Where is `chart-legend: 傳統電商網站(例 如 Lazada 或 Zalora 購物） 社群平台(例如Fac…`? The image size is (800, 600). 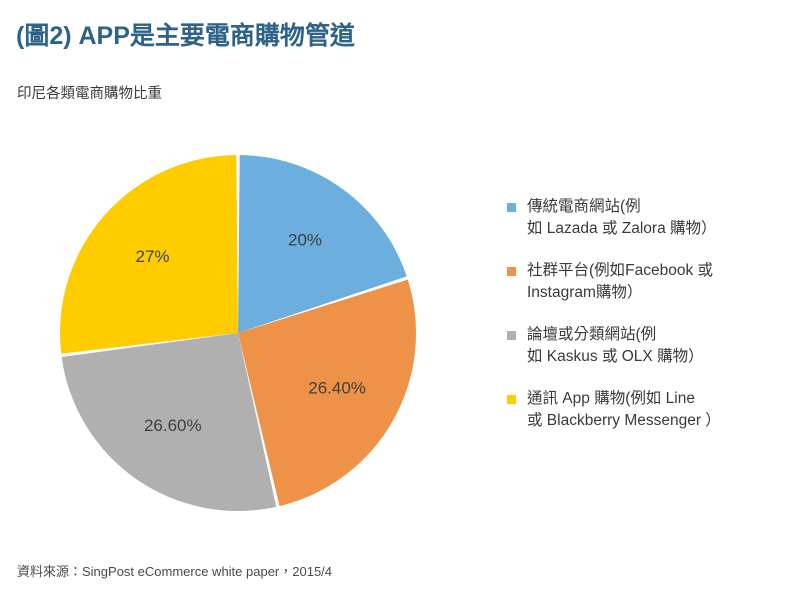 chart-legend: 傳統電商網站(例 如 Lazada 或 Zalora 購物） 社群平台(例如Fac… is located at coordinates (650, 314).